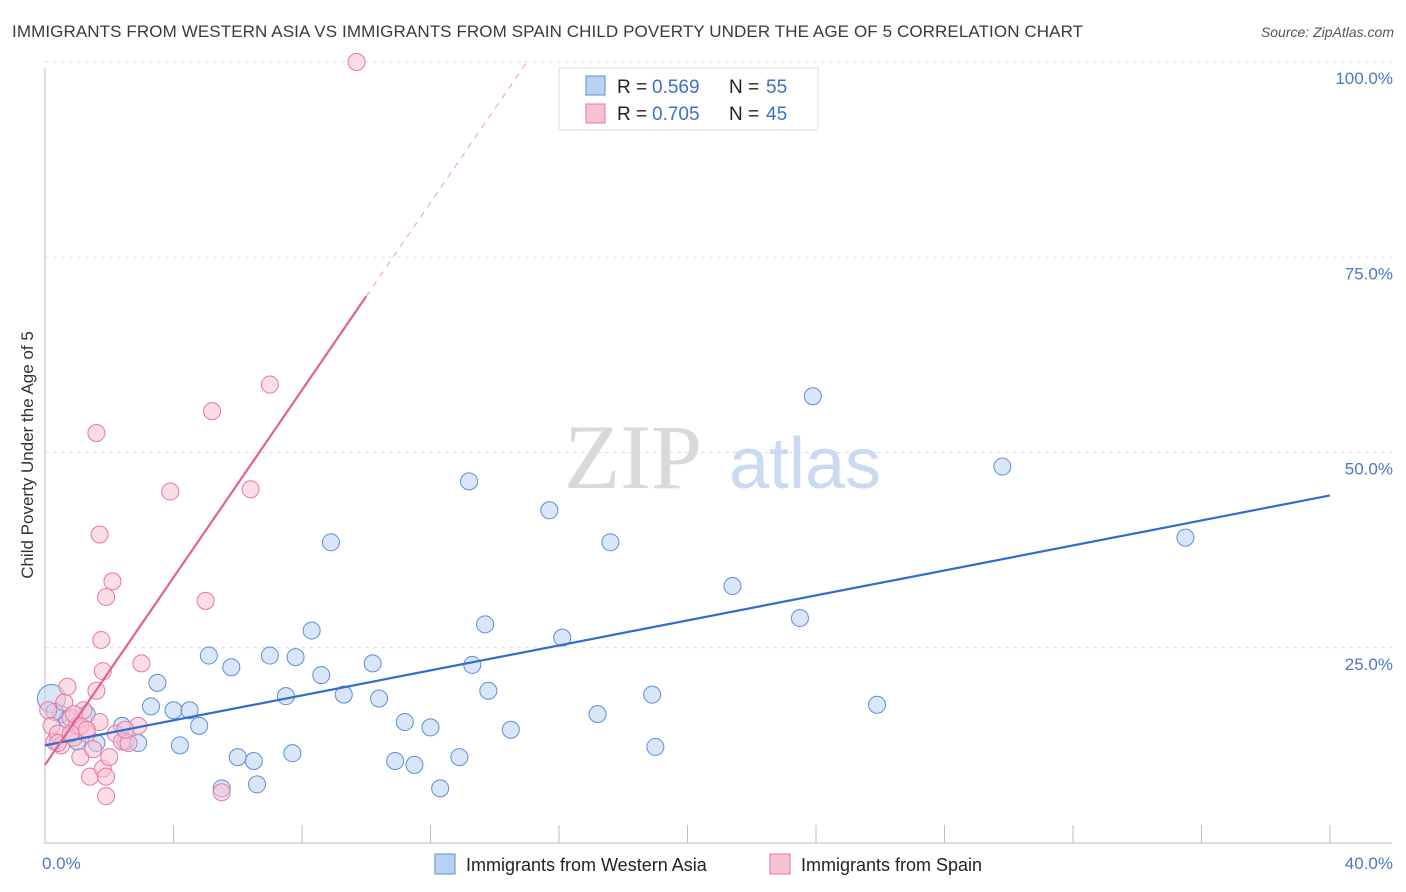 The image size is (1406, 892). What do you see at coordinates (805, 464) in the screenshot?
I see `watermark-atlas: atlas` at bounding box center [805, 464].